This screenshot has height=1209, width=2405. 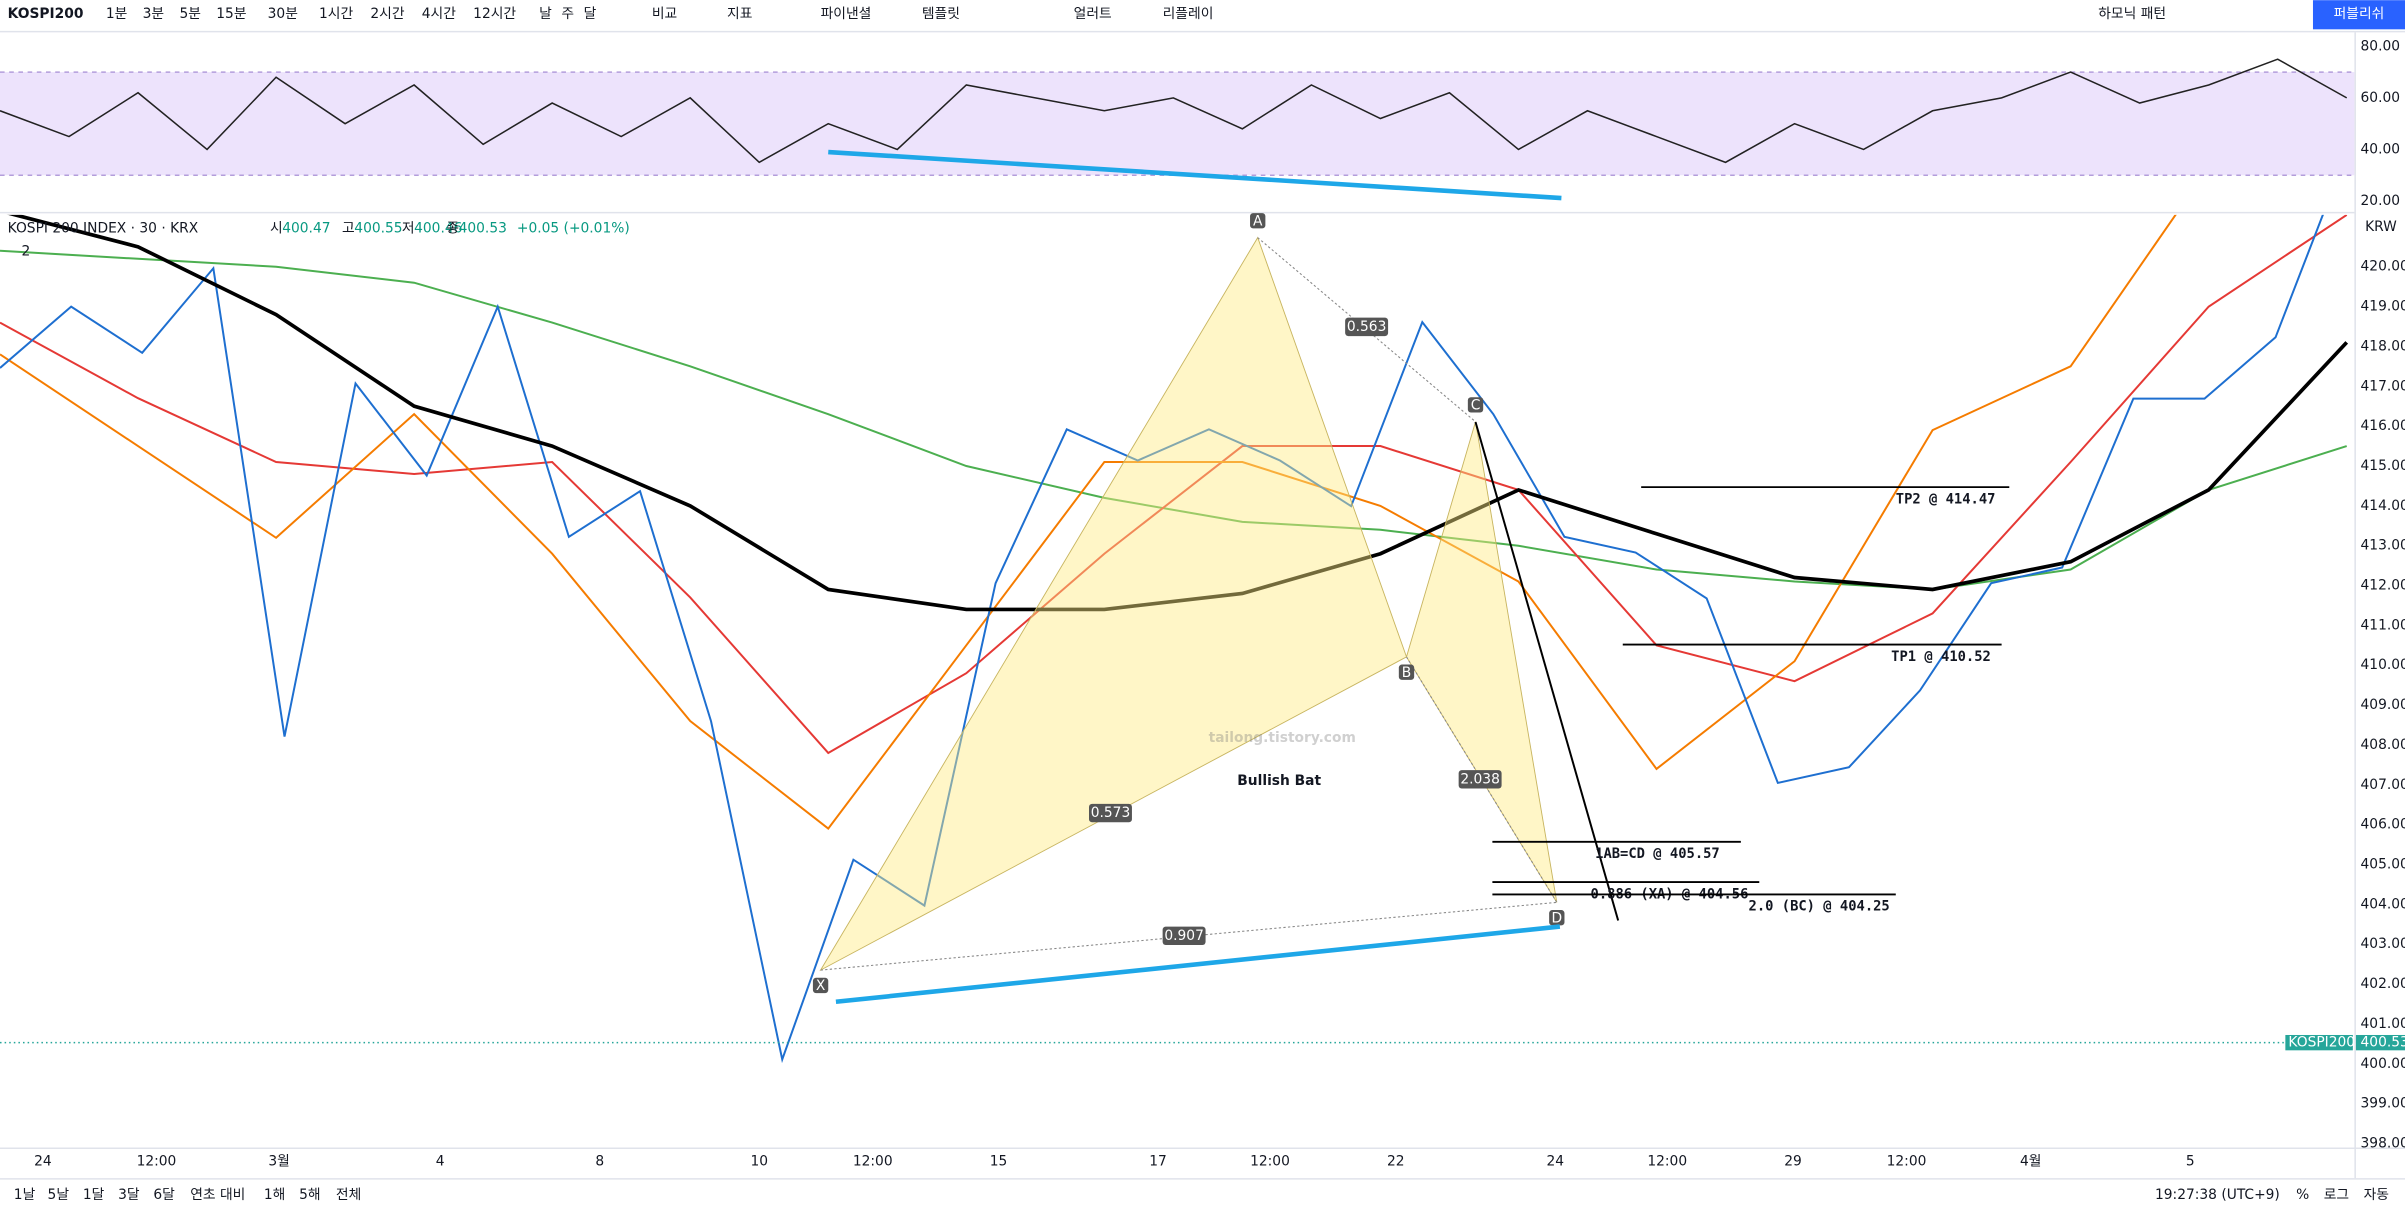 I want to click on y-tick-label: 409.00, so click(x=2383, y=705).